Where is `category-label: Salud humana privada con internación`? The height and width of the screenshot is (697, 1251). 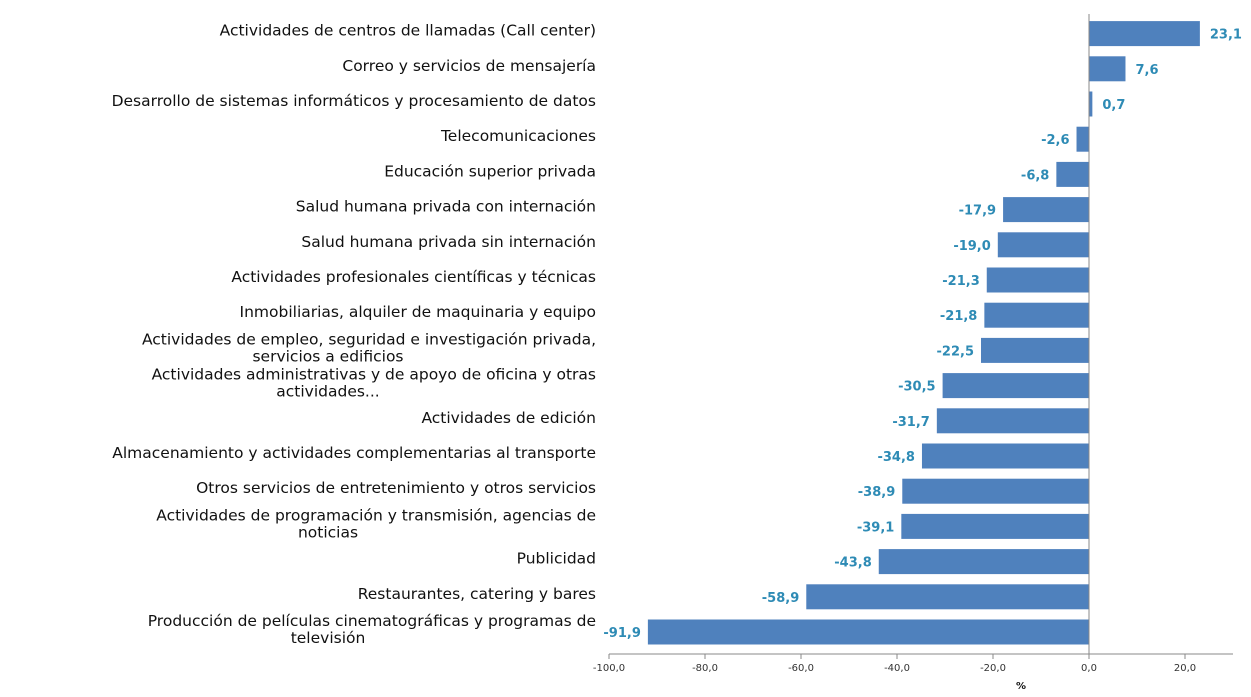 category-label: Salud humana privada con internación is located at coordinates (446, 207).